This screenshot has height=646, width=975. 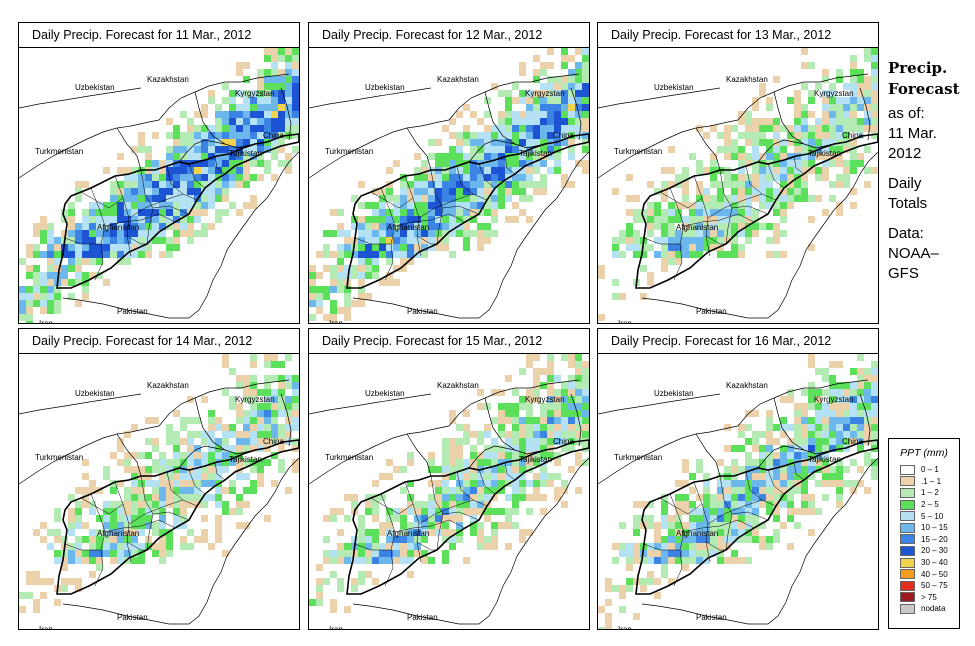 I want to click on country-label-afghanistan: Afghanistan, so click(x=118, y=227).